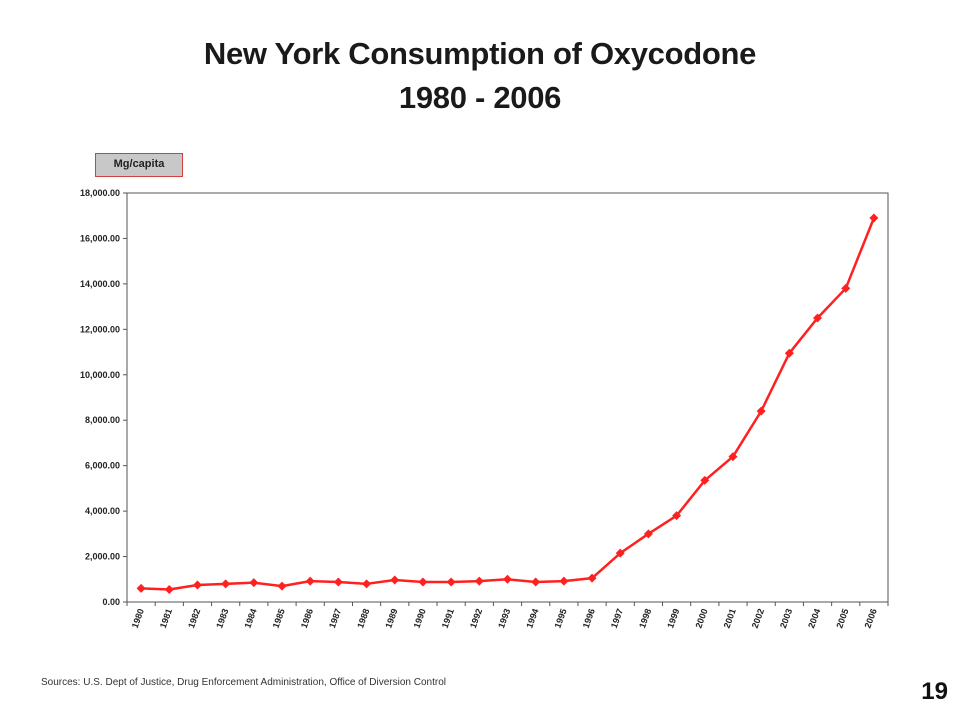  Describe the element at coordinates (645, 618) in the screenshot. I see `x-tick-label: 1998` at that location.